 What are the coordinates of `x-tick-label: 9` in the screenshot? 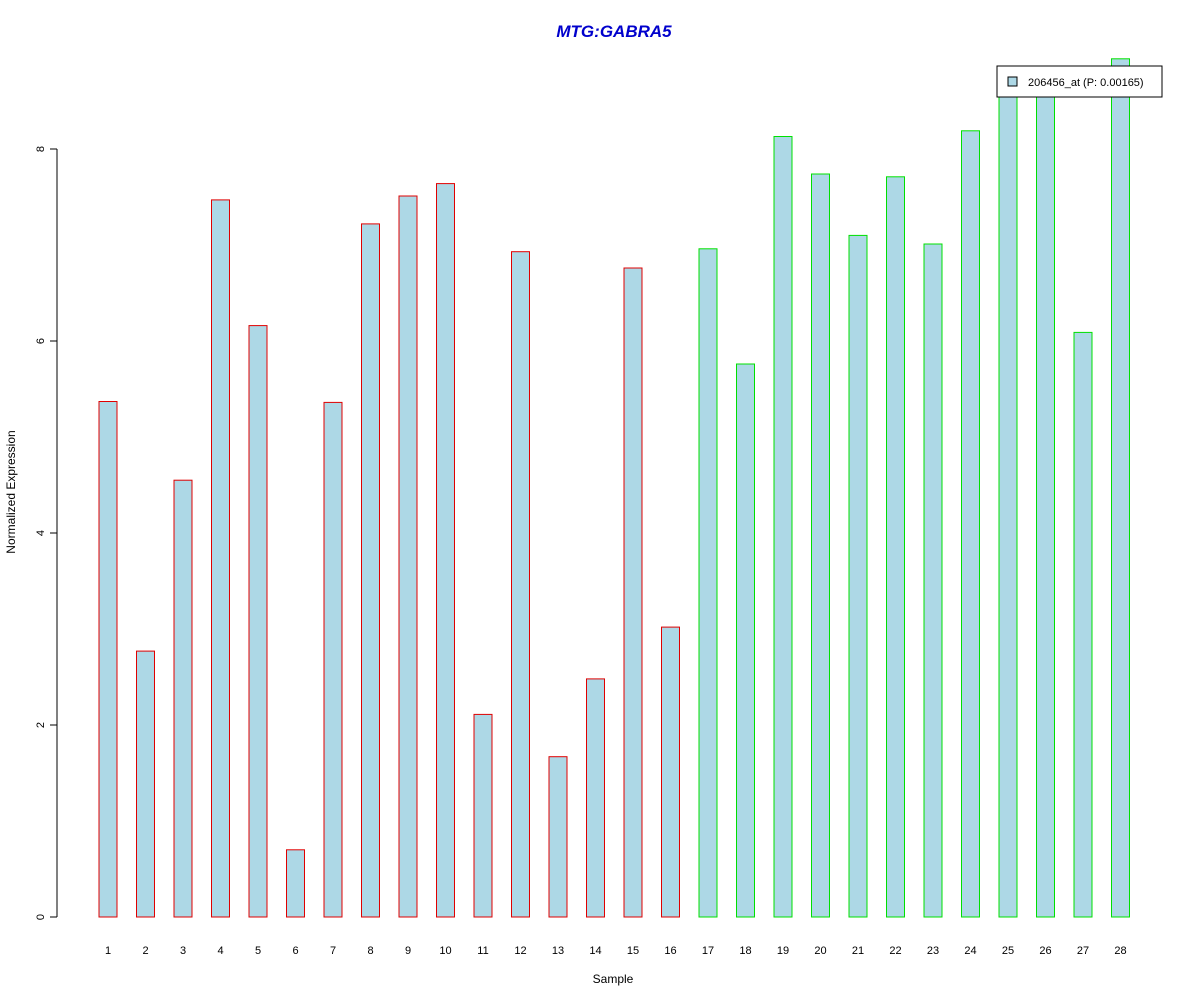 It's located at (408, 951).